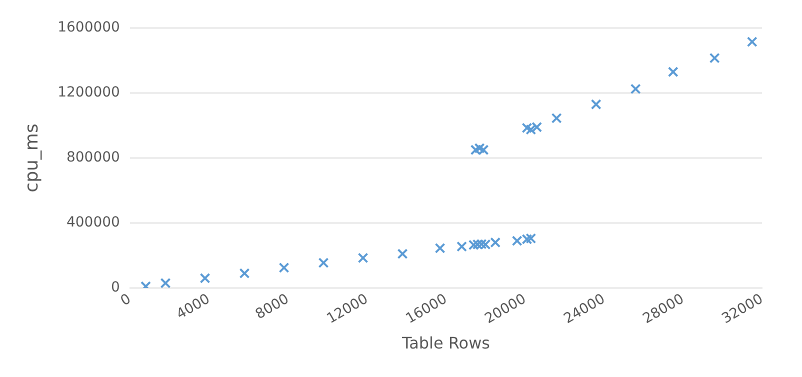 The width and height of the screenshot is (802, 377). Describe the element at coordinates (193, 307) in the screenshot. I see `x-tick-label: 4000` at that location.